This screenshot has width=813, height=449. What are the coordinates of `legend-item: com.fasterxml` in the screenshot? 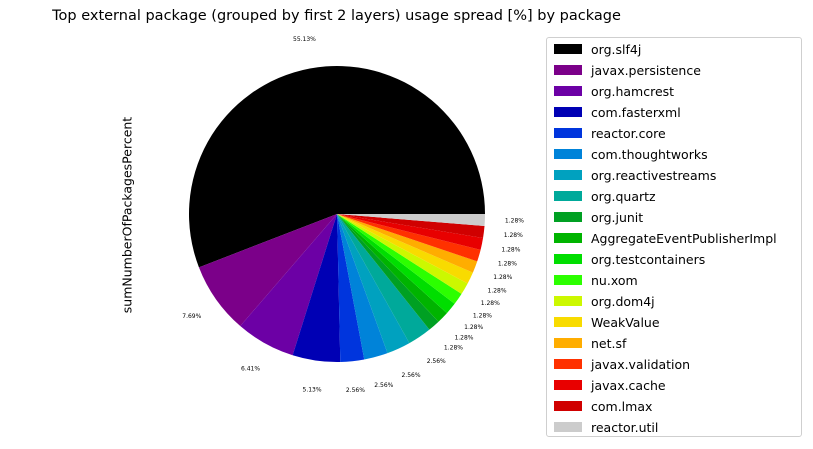 It's located at (617, 112).